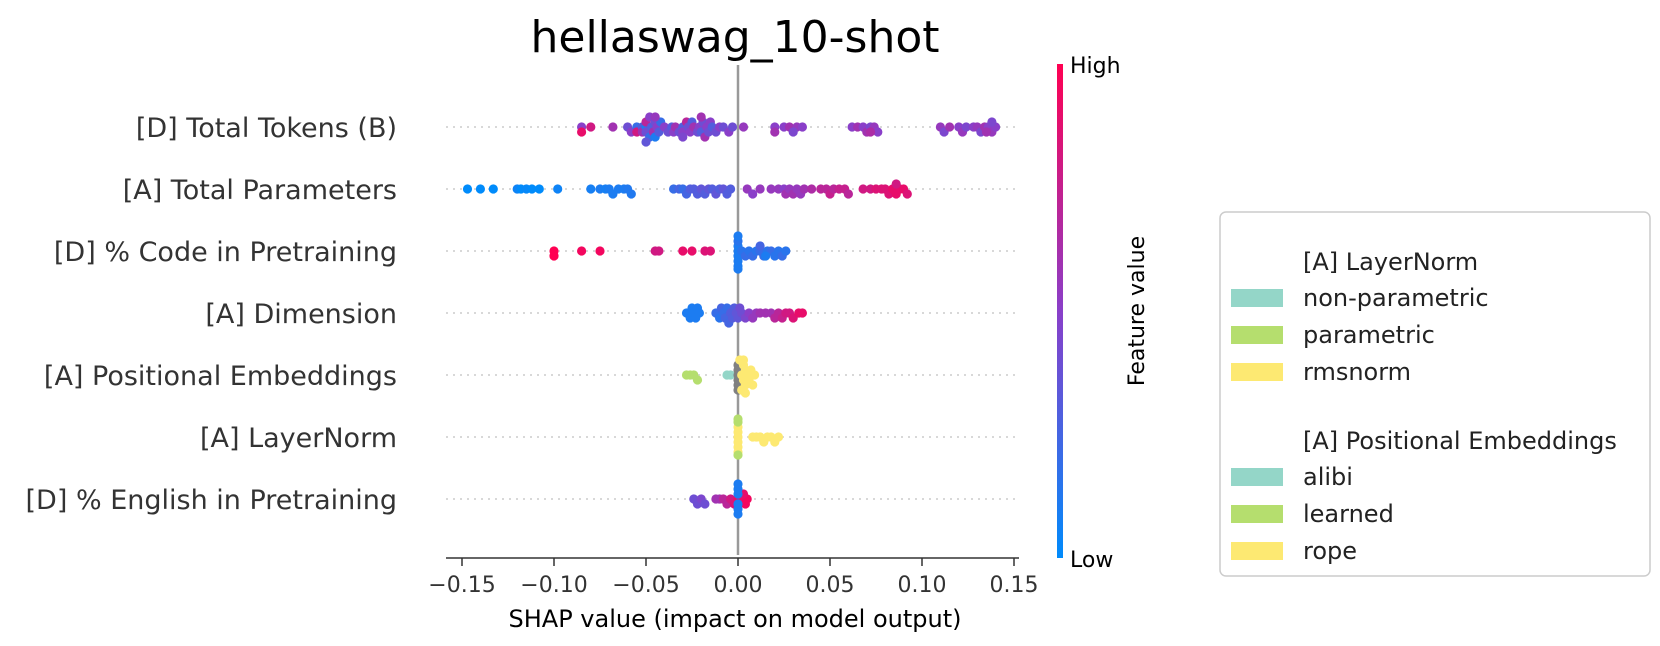  What do you see at coordinates (1060, 311) in the screenshot?
I see `colorbar-gradient` at bounding box center [1060, 311].